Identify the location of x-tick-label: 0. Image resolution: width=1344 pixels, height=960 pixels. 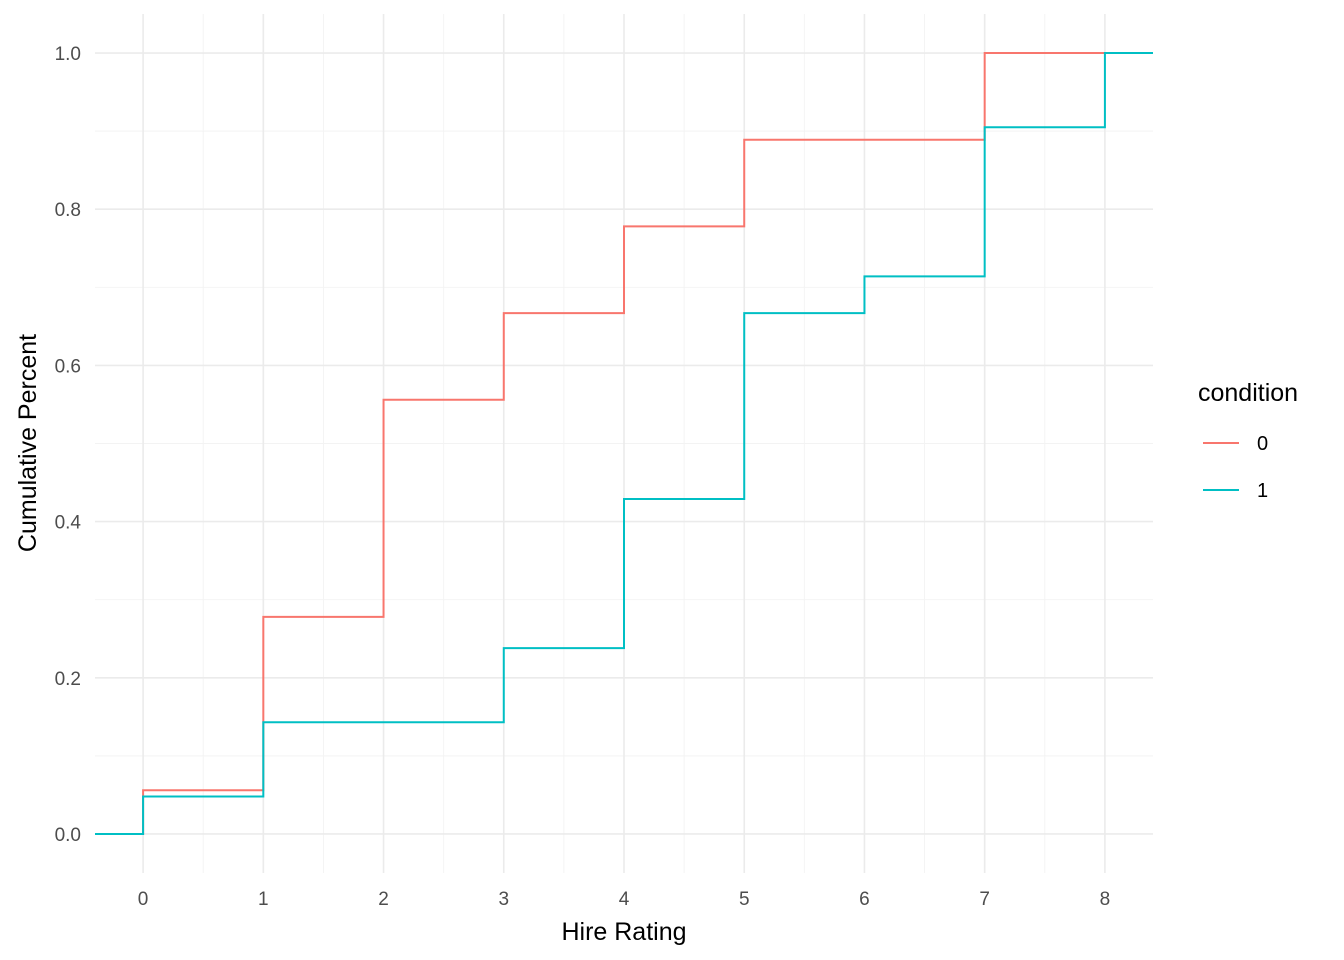
(143, 899).